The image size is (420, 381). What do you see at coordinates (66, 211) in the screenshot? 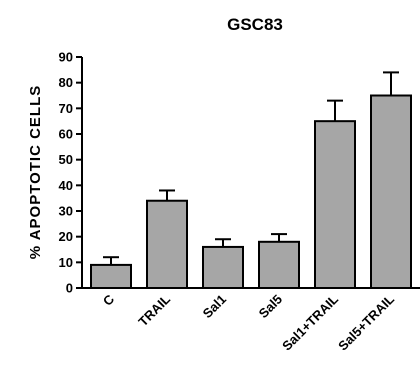
I see `y-tick-label: 30` at bounding box center [66, 211].